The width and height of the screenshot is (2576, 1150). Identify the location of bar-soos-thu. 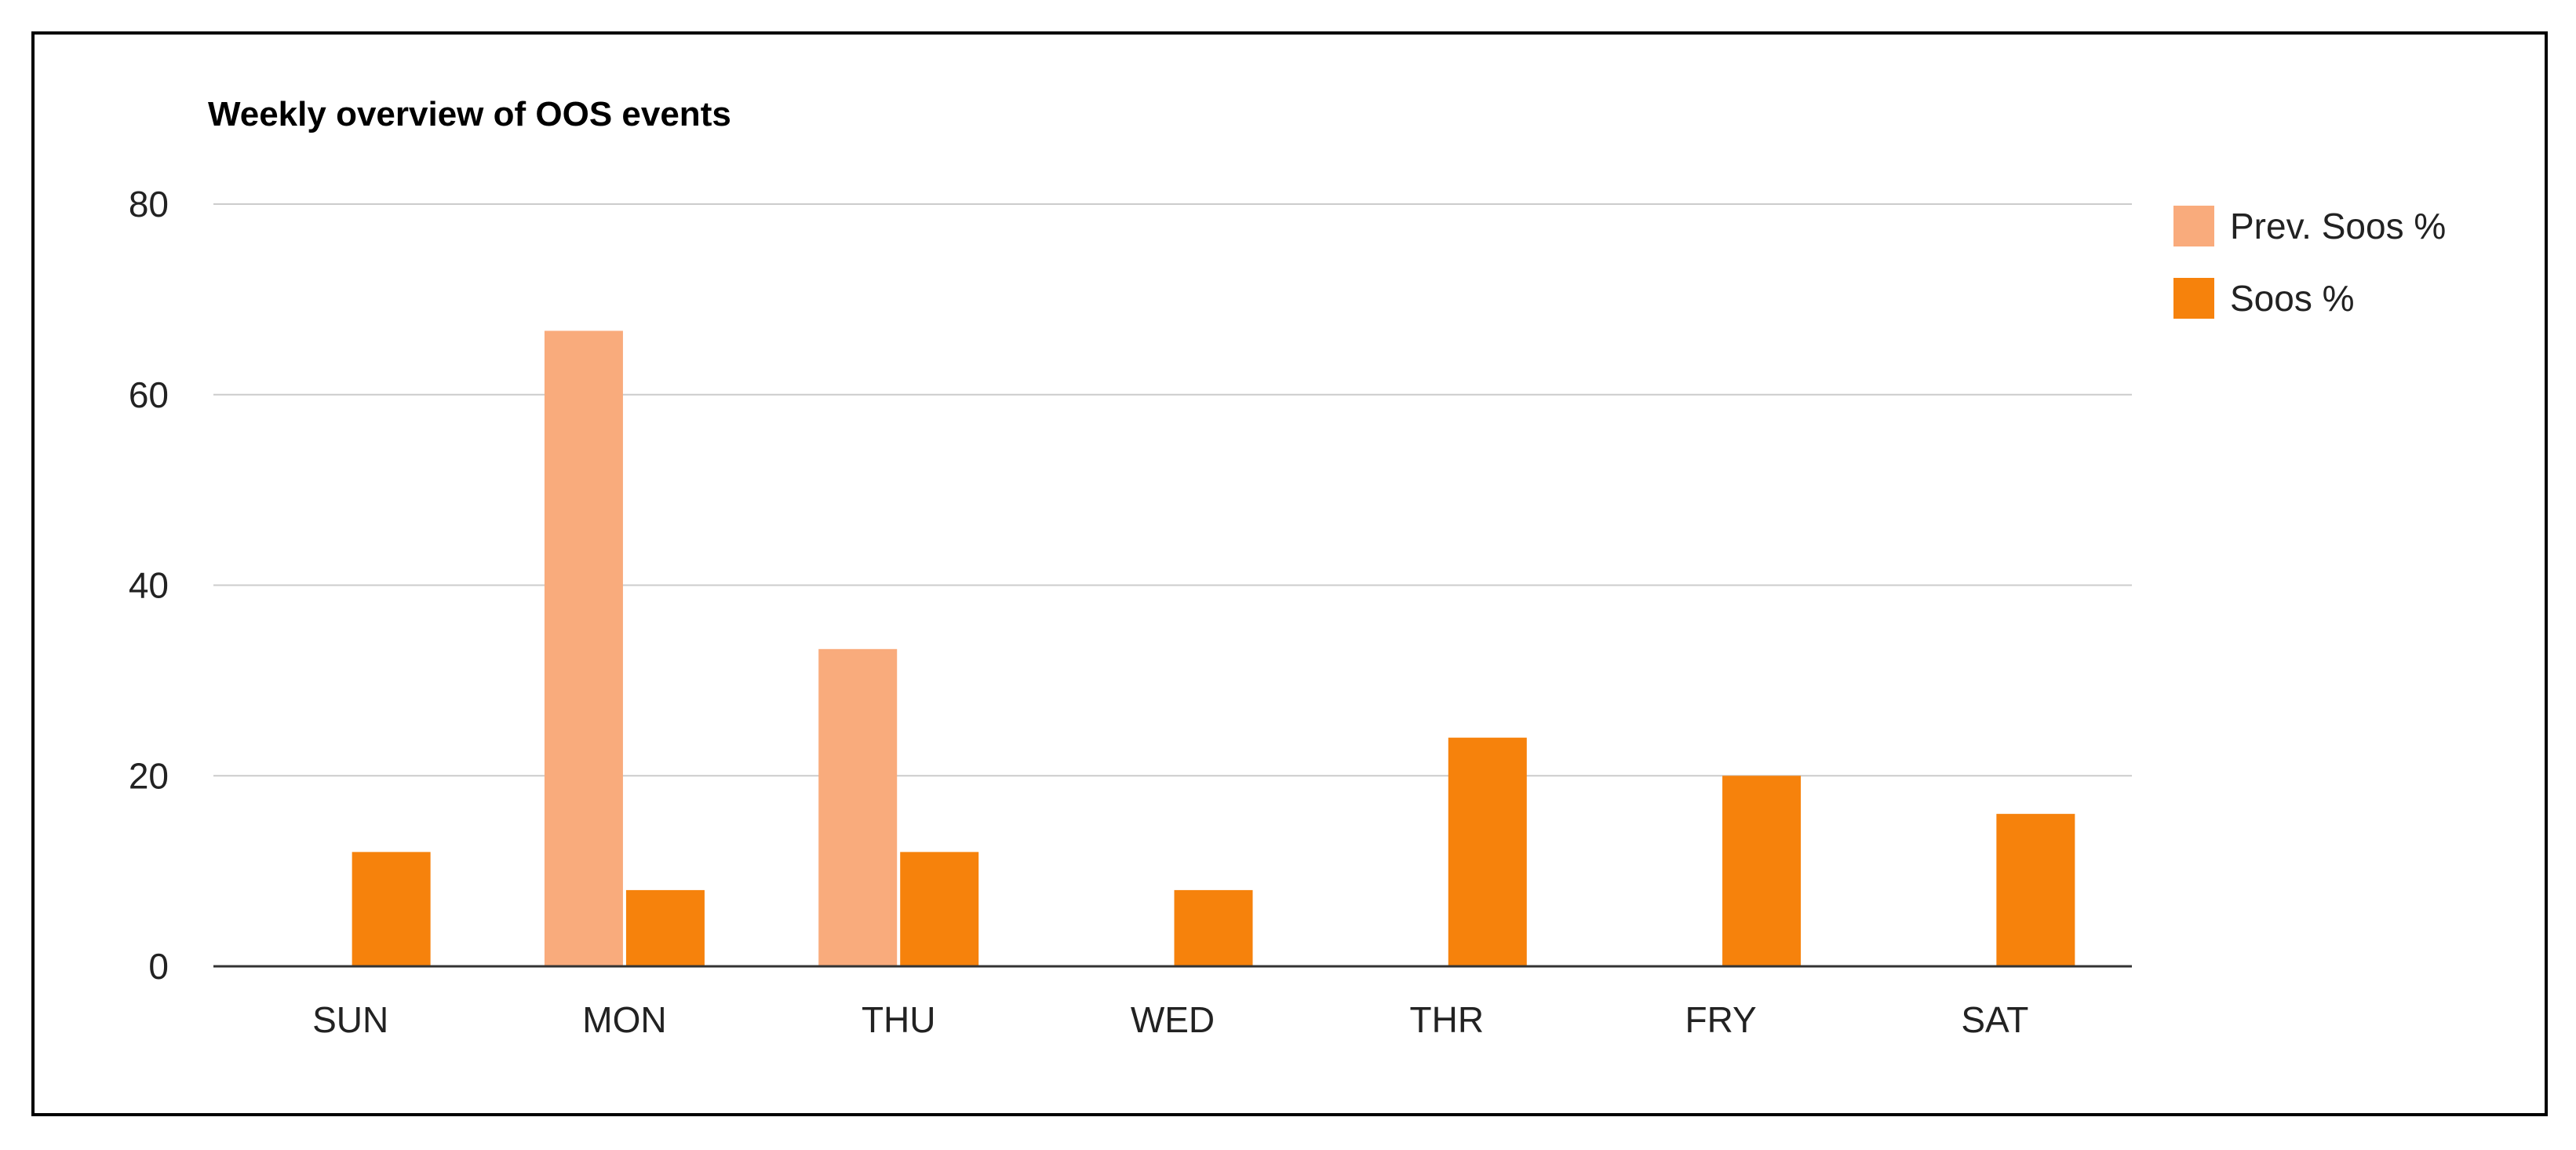
(939, 909).